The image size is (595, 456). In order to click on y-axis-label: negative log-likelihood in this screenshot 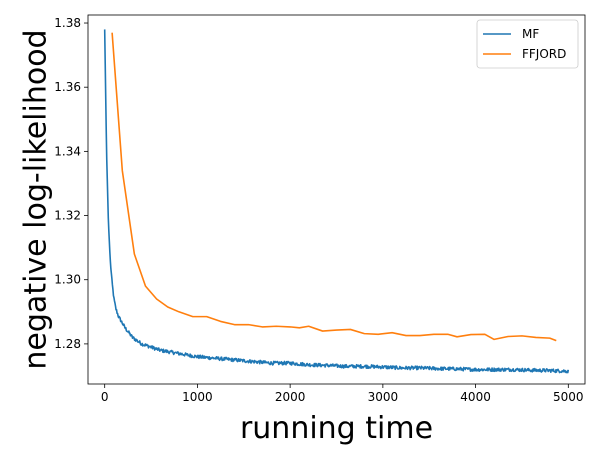, I will do `click(36, 199)`.